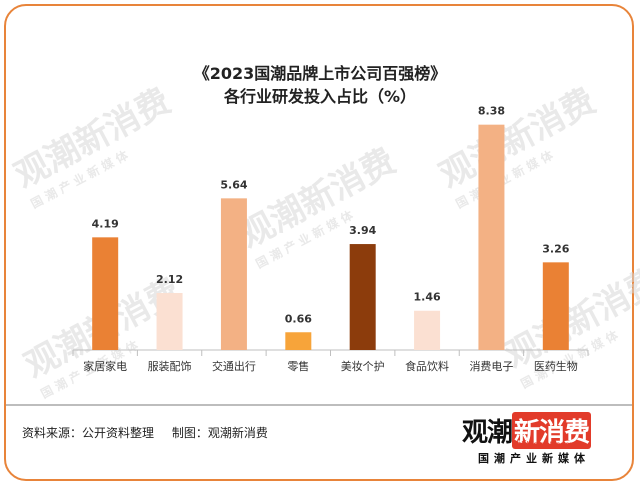 The height and width of the screenshot is (487, 640). I want to click on data-label: 0.66, so click(298, 318).